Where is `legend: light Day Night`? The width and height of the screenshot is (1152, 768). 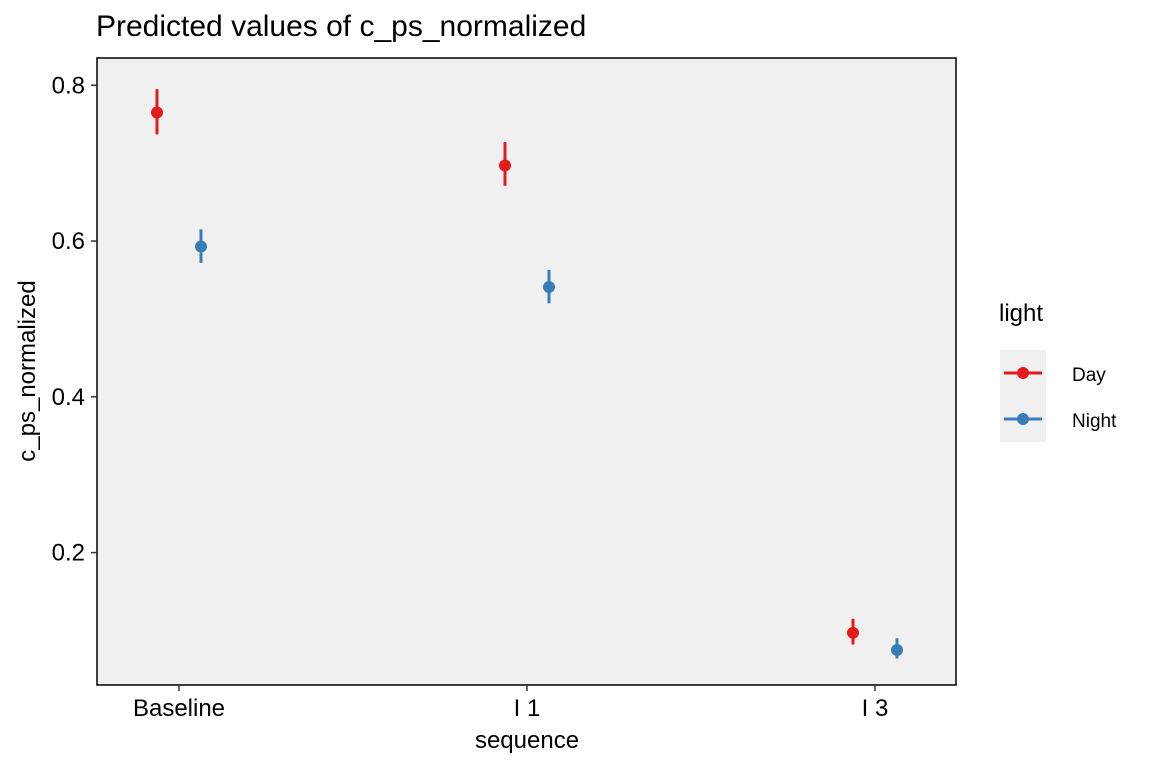
legend: light Day Night is located at coordinates (1058, 371).